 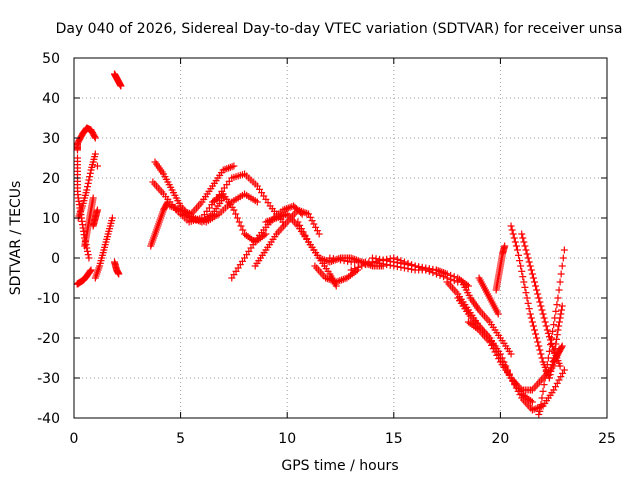 I want to click on y-tick-label: 40, so click(x=51, y=99).